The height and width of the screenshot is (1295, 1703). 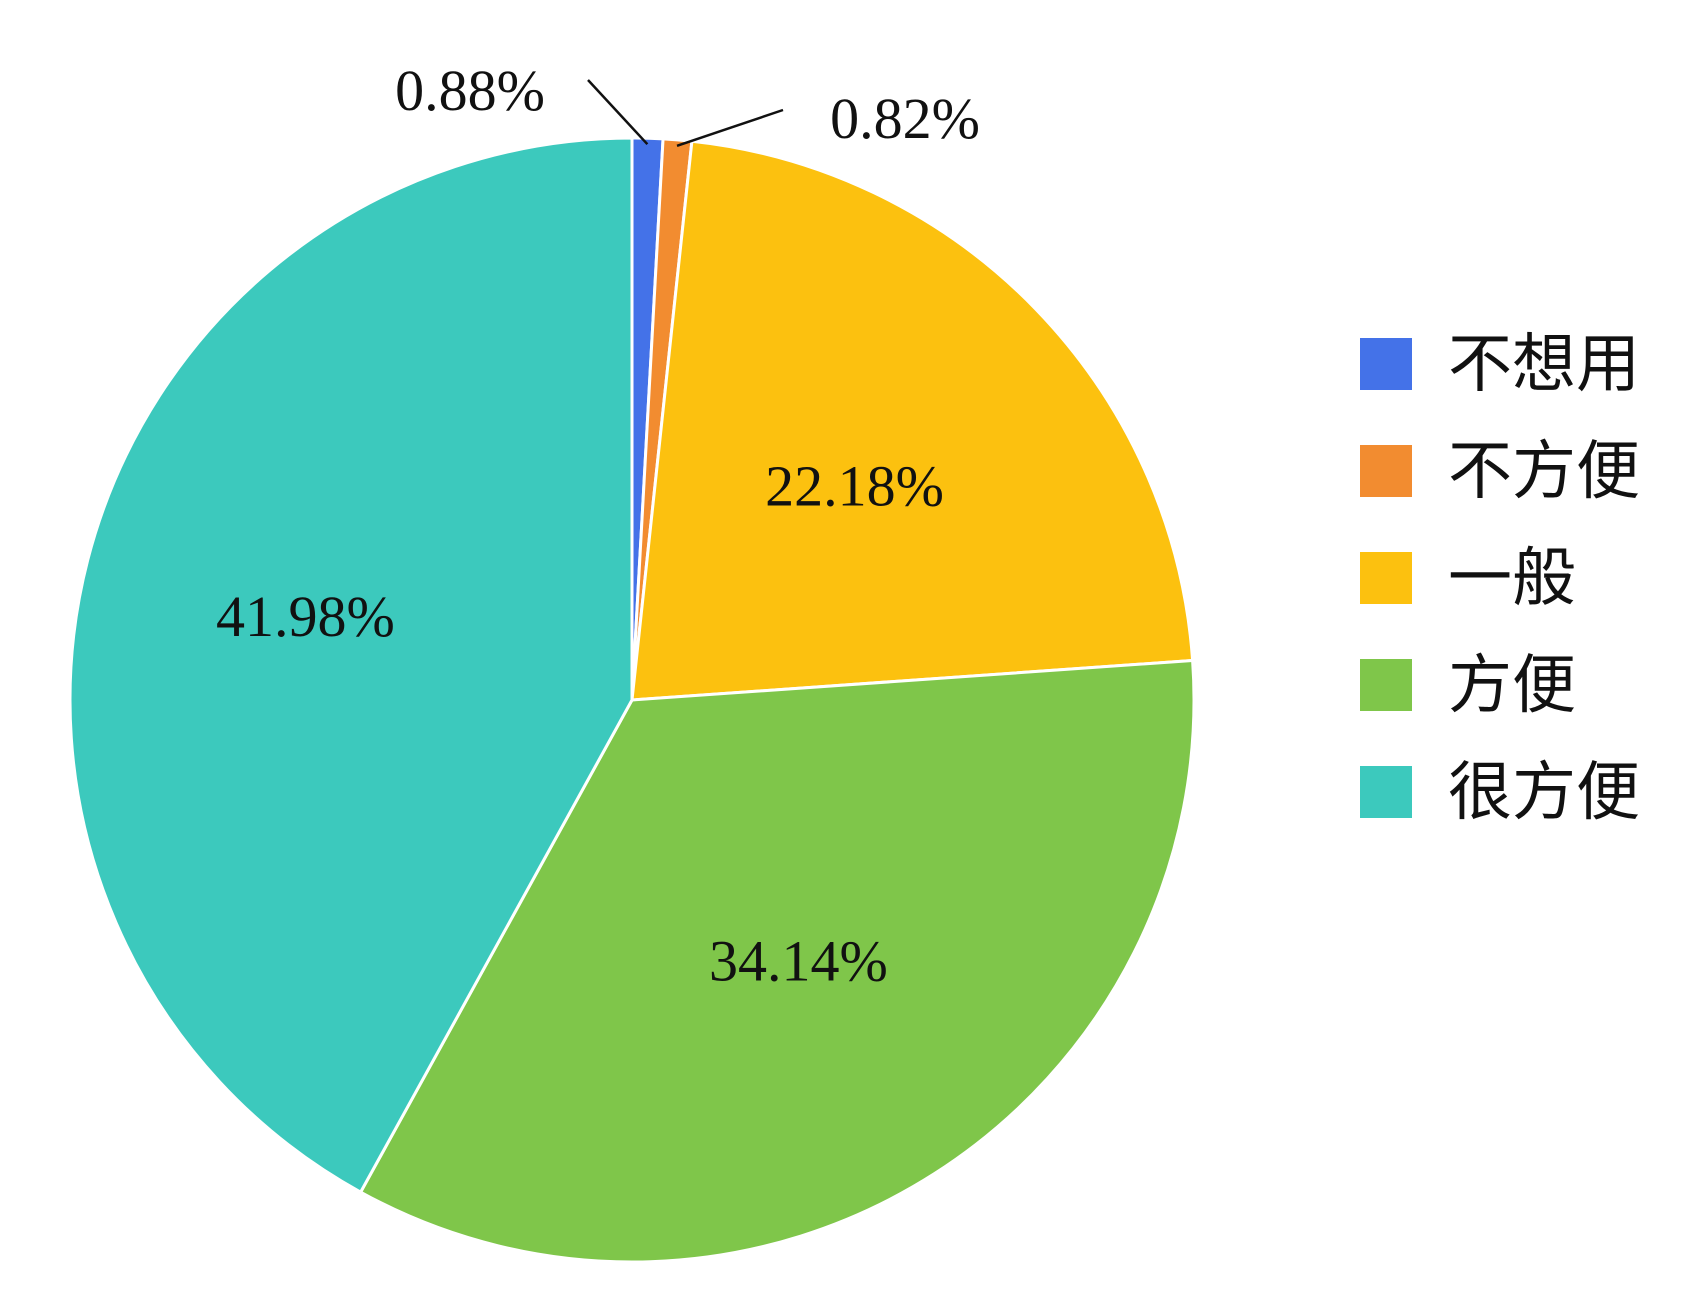 What do you see at coordinates (798, 960) in the screenshot?
I see `slice-value-label: 34.14%` at bounding box center [798, 960].